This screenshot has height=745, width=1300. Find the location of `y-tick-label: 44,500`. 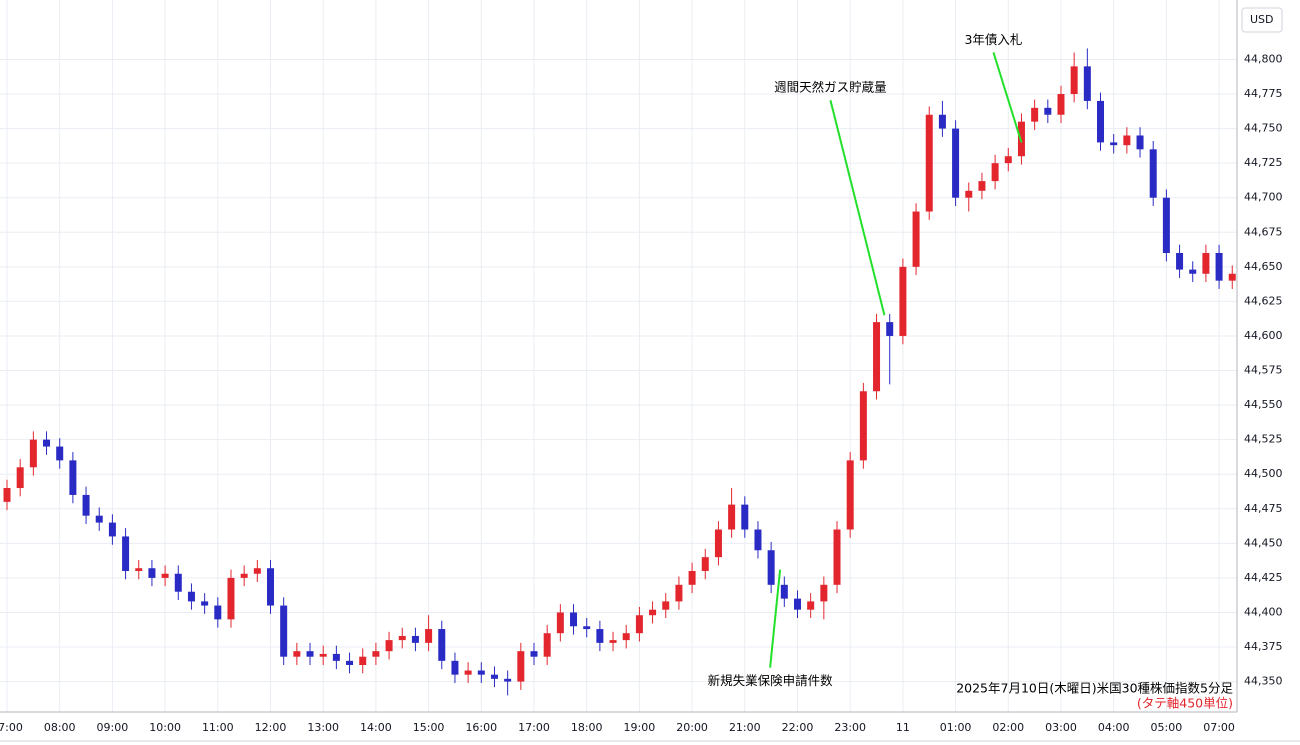

y-tick-label: 44,500 is located at coordinates (1263, 473).